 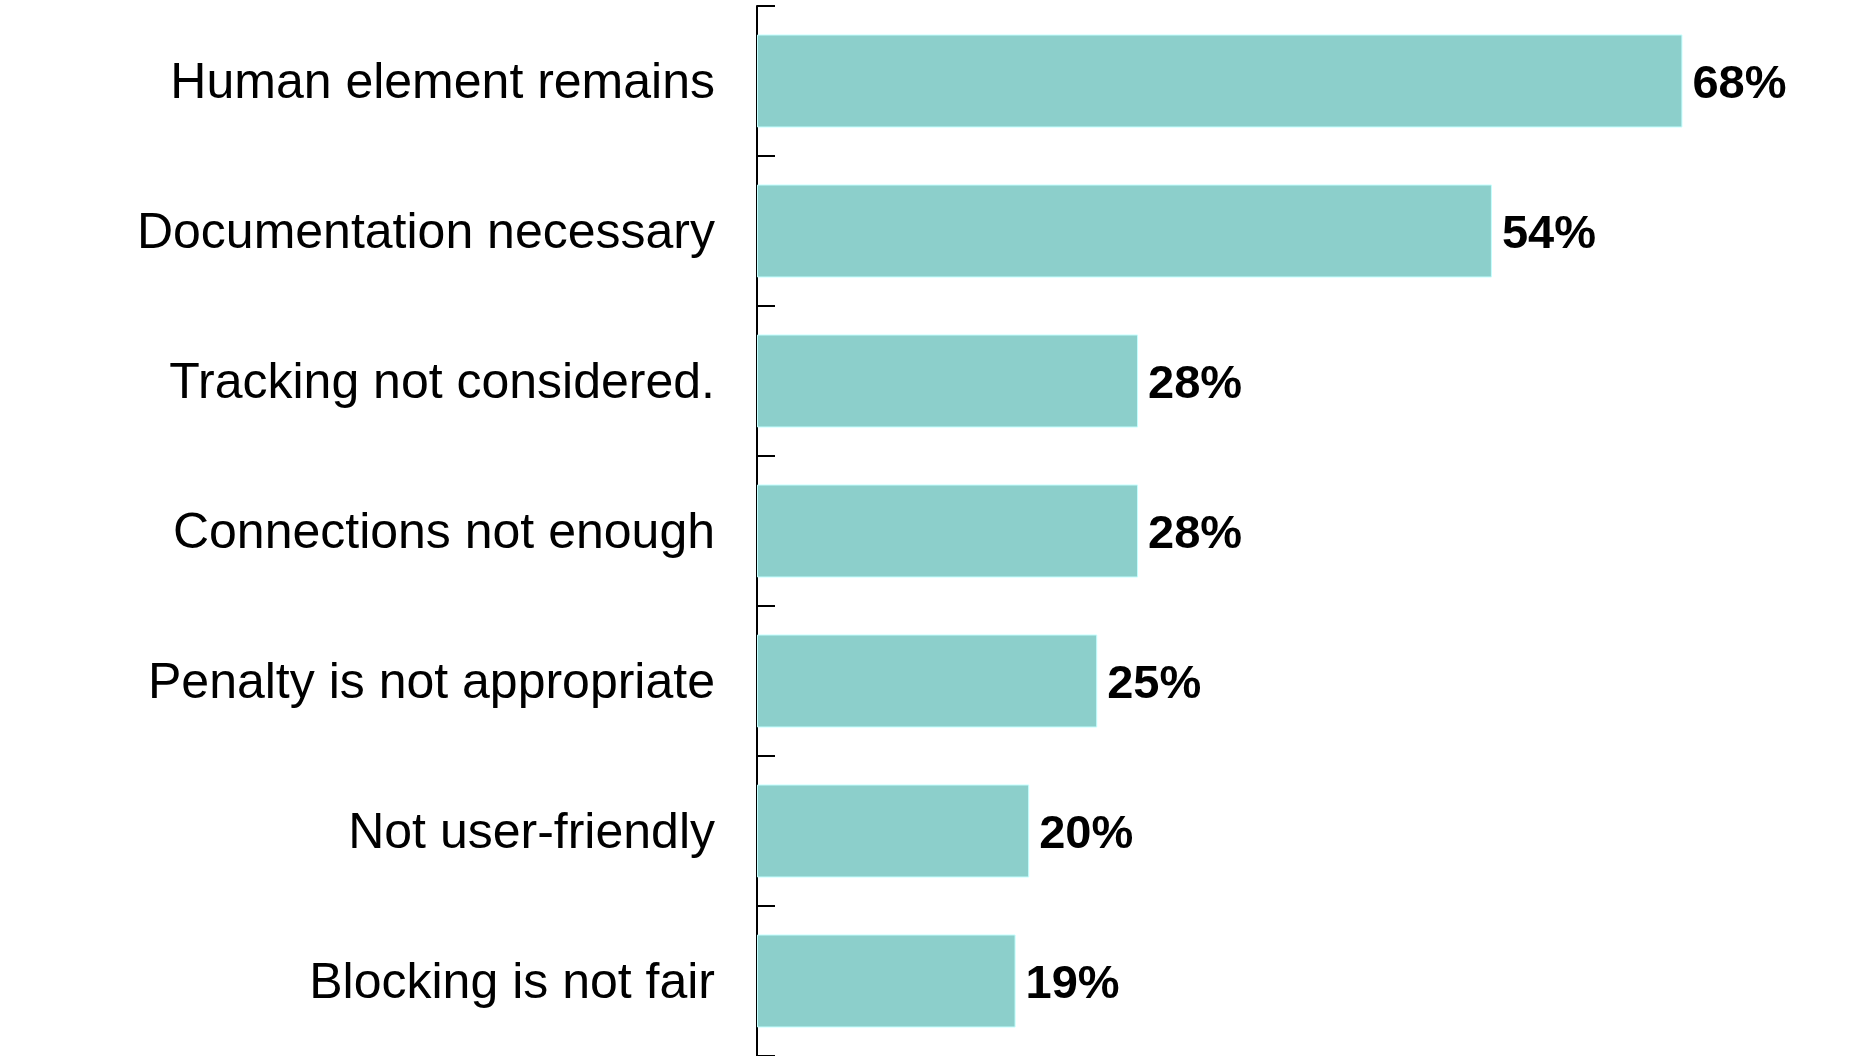 What do you see at coordinates (531, 831) in the screenshot?
I see `y-tick-label: Not user-friendly` at bounding box center [531, 831].